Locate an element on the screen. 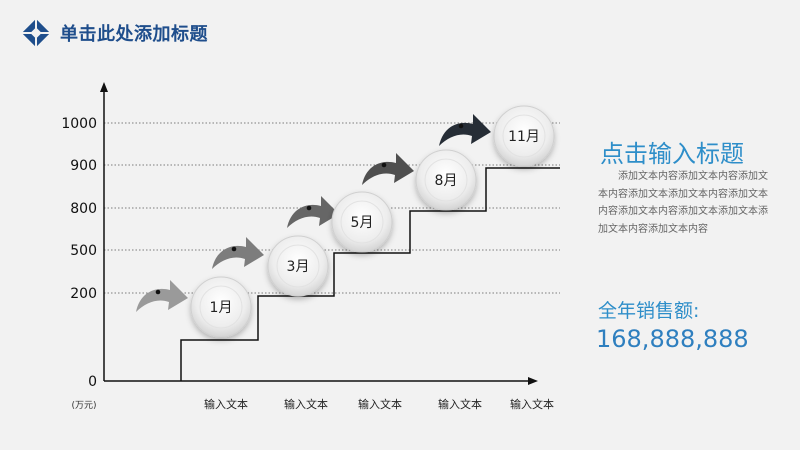  y-tick-label: 500 is located at coordinates (83, 251).